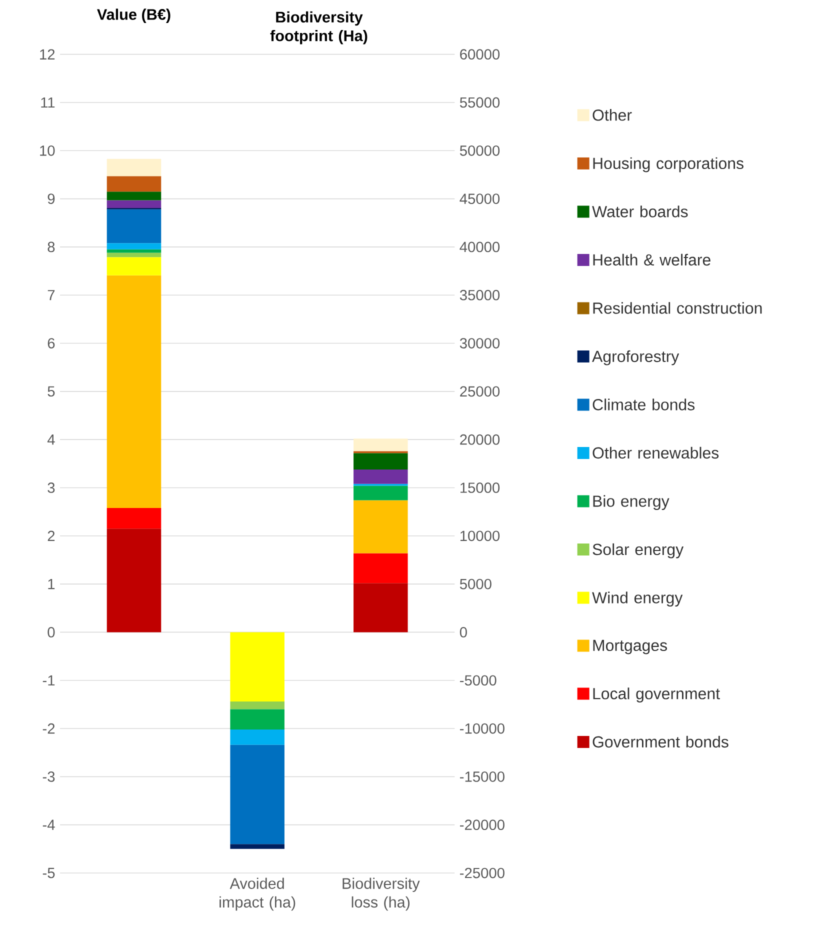 This screenshot has width=830, height=948. Describe the element at coordinates (478, 680) in the screenshot. I see `y2-tick-label: -5000` at that location.